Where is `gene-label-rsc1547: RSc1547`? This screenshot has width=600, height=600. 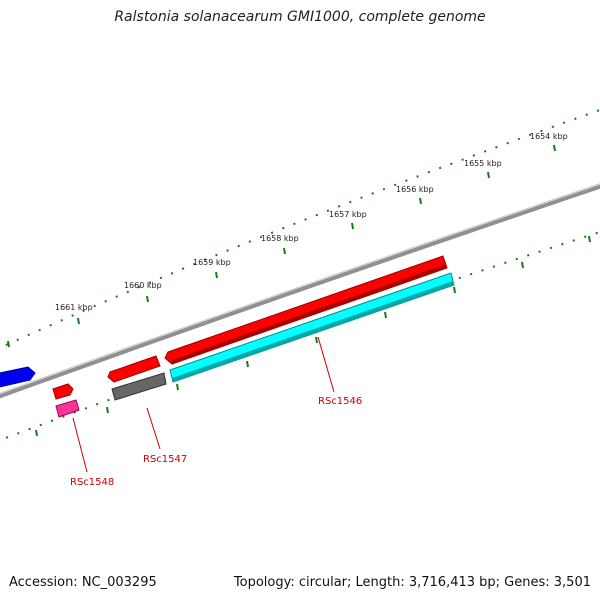 gene-label-rsc1547: RSc1547 is located at coordinates (165, 459).